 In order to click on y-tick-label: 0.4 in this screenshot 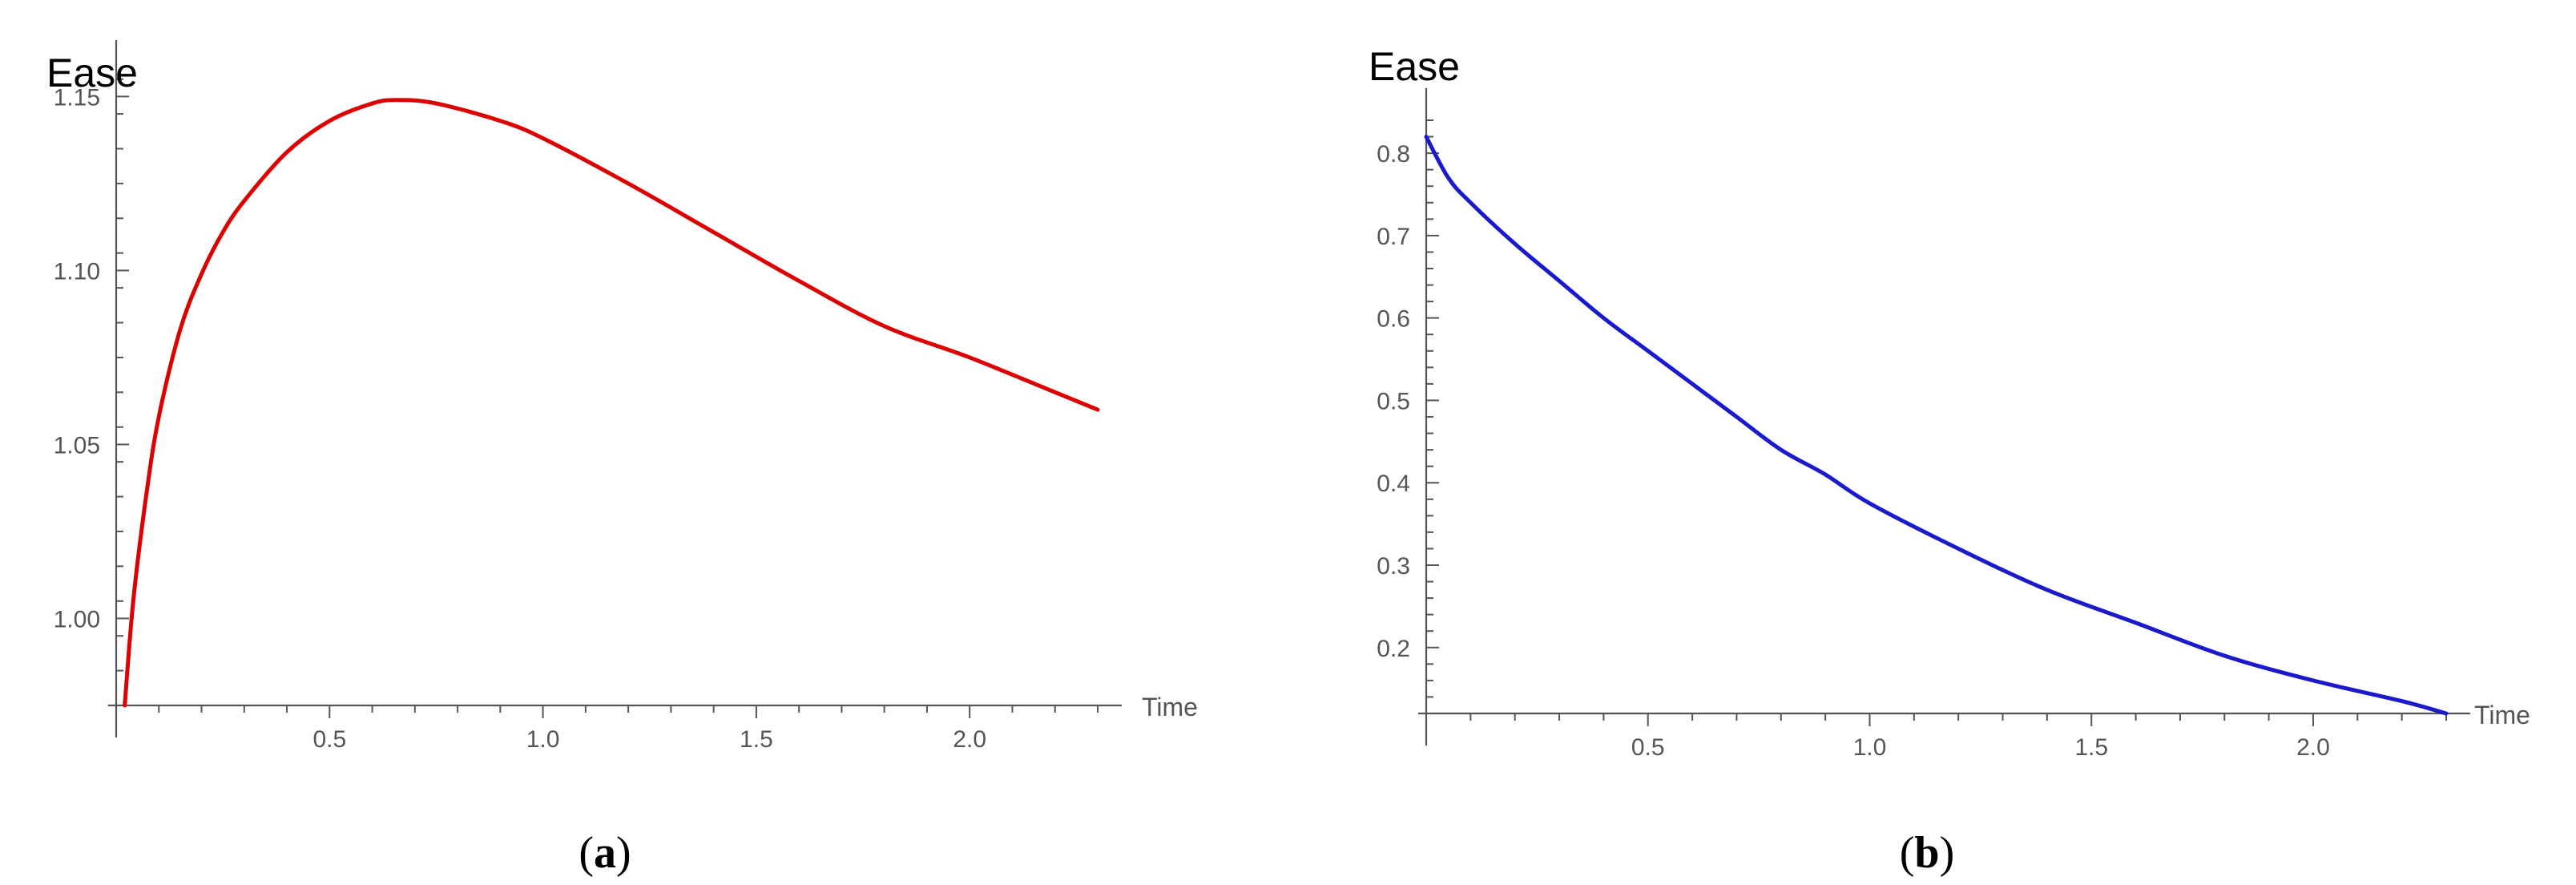, I will do `click(1393, 484)`.